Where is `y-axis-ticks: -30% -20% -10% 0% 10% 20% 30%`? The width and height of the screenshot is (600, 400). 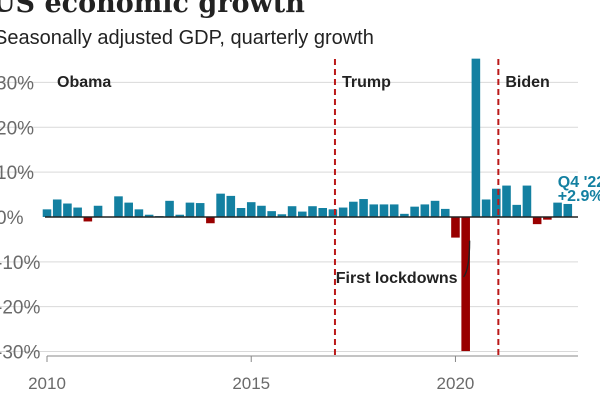
y-axis-ticks: -30% -20% -10% 0% 10% 20% 30% is located at coordinates (20, 218).